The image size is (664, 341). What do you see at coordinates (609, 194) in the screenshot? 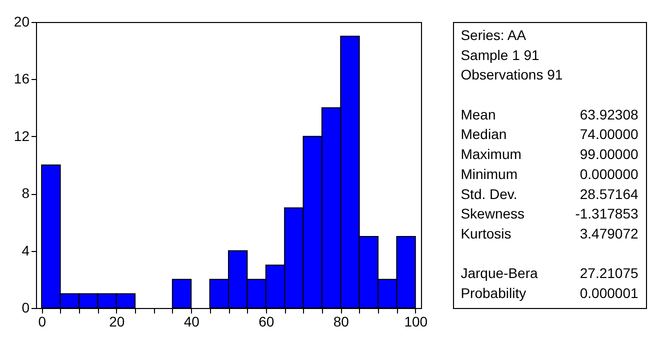
I see `text: 28.57164` at bounding box center [609, 194].